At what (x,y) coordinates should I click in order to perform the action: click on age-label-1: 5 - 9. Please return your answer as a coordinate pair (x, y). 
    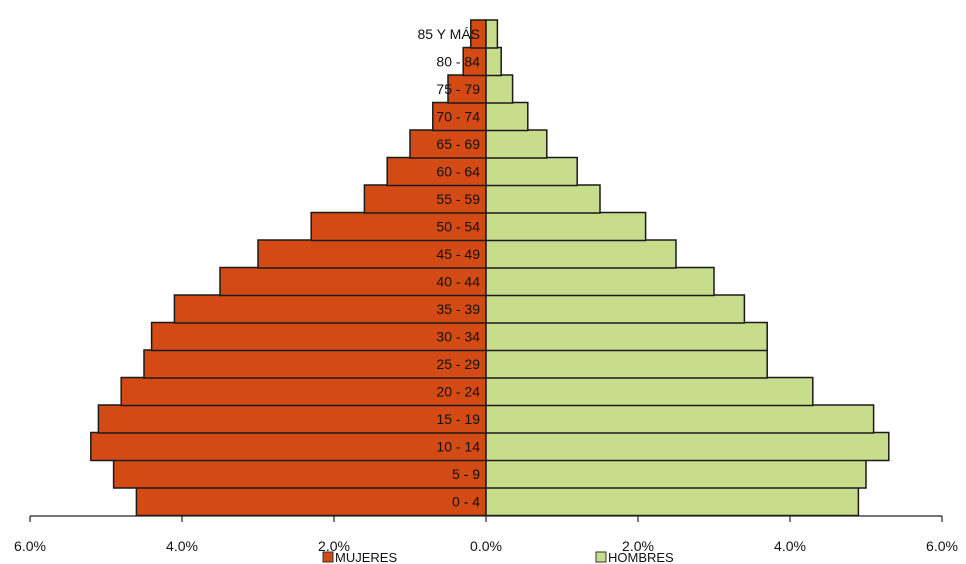
    Looking at the image, I should click on (466, 474).